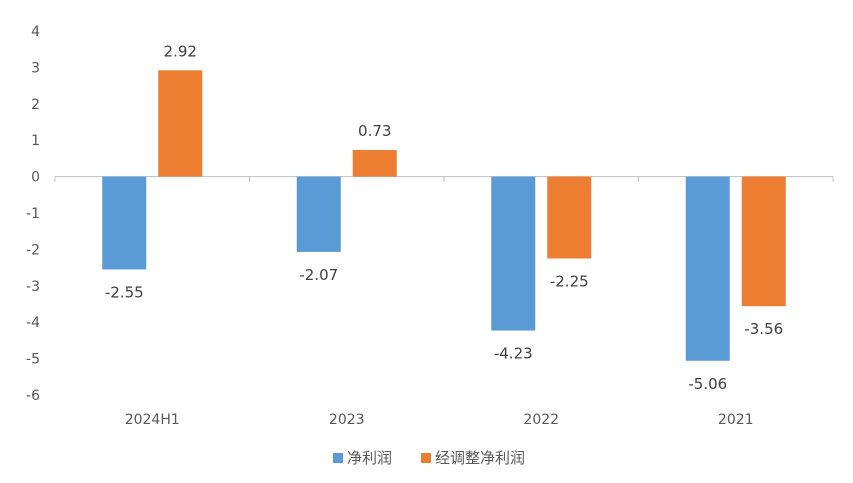 The height and width of the screenshot is (483, 853). Describe the element at coordinates (33, 323) in the screenshot. I see `y-tick-label: -4` at that location.